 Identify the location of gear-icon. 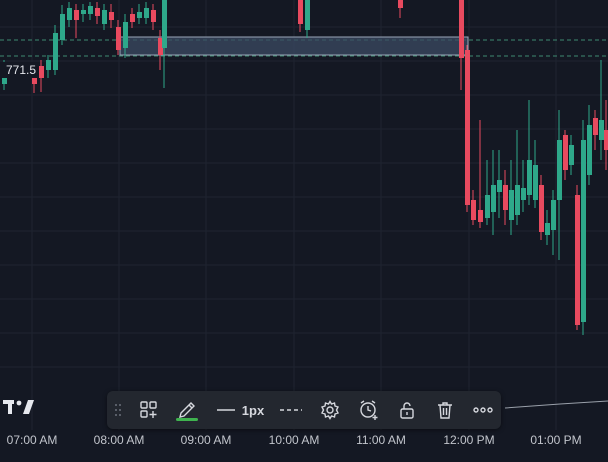
(330, 410).